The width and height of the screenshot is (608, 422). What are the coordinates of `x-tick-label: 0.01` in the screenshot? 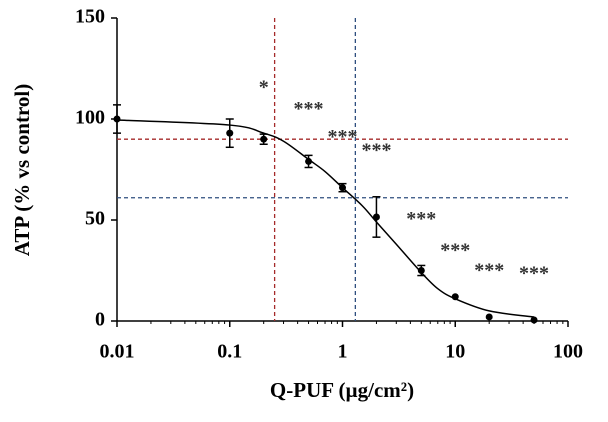 It's located at (117, 352).